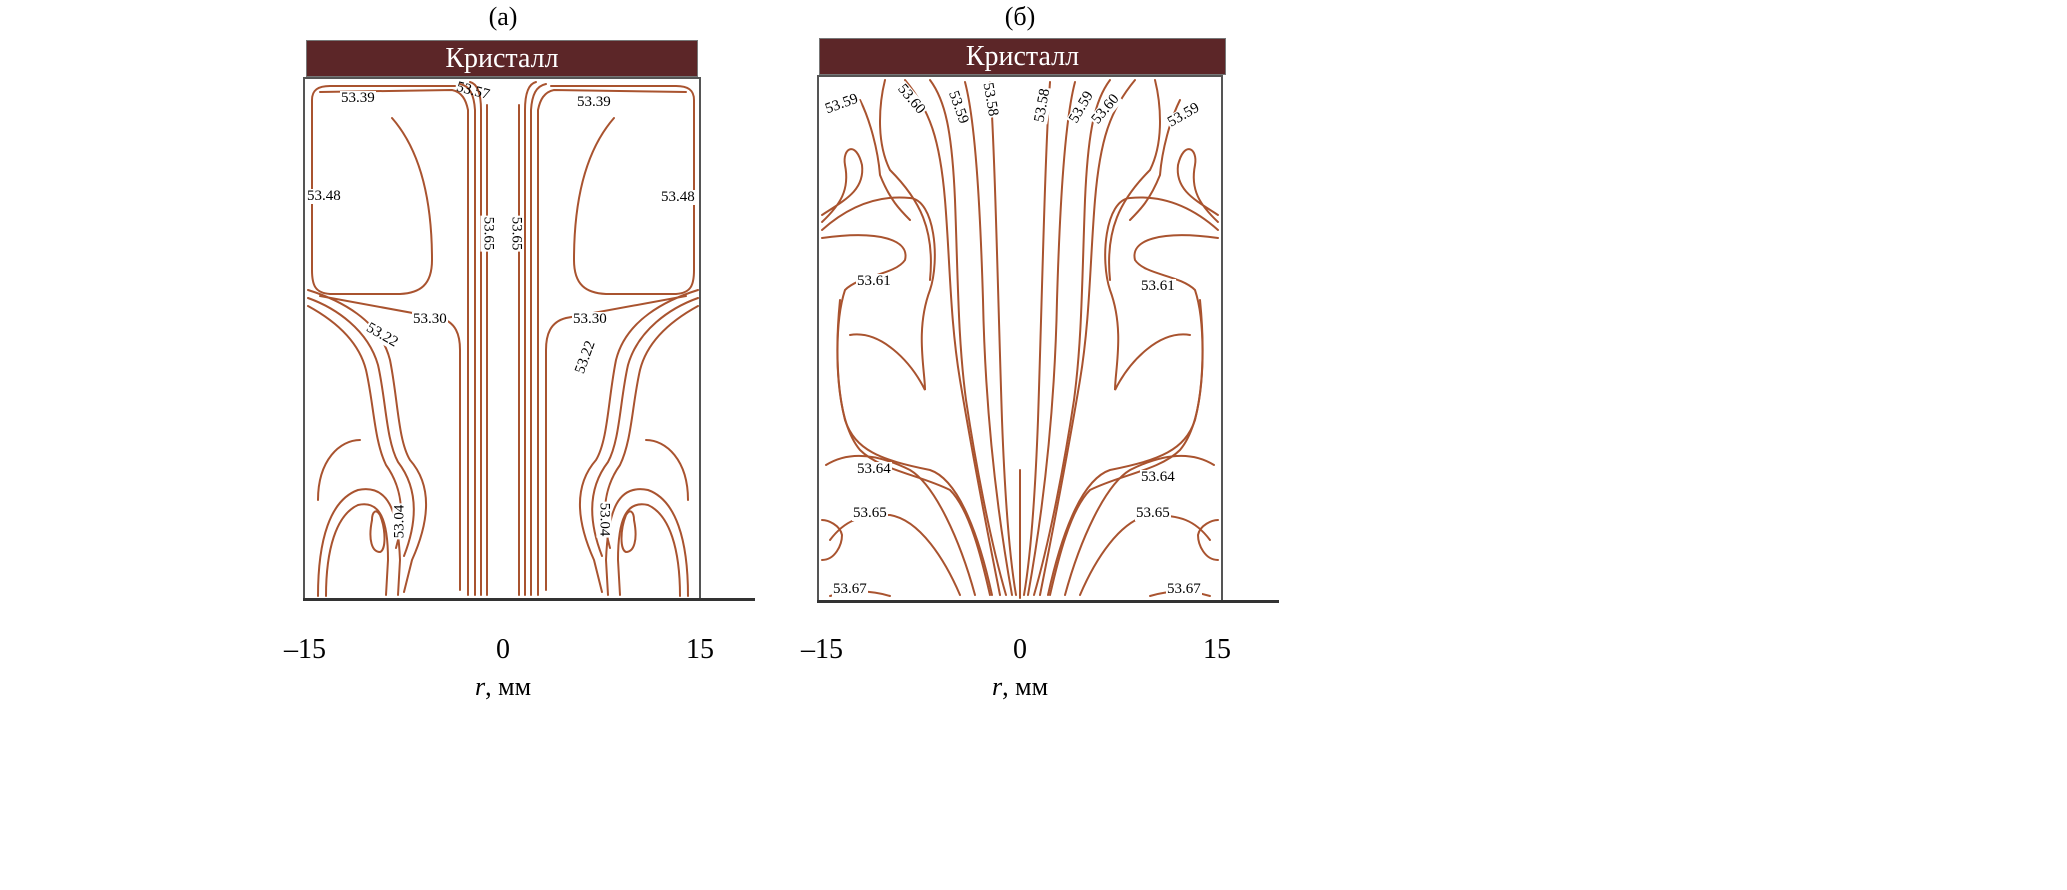  I want to click on panel-b-contours-right, so click(1121, 338).